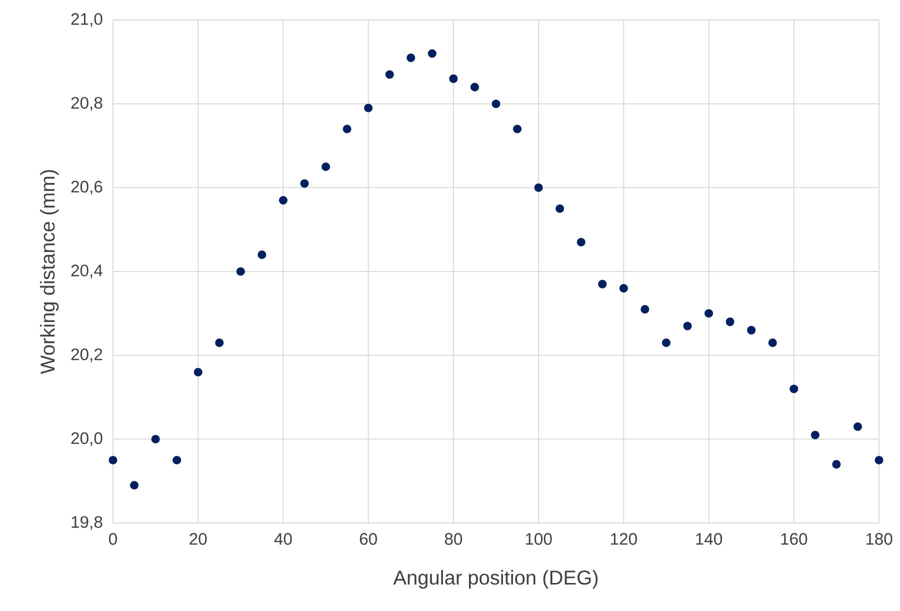 The width and height of the screenshot is (900, 611). What do you see at coordinates (86, 439) in the screenshot?
I see `y-tick-label: 20,0` at bounding box center [86, 439].